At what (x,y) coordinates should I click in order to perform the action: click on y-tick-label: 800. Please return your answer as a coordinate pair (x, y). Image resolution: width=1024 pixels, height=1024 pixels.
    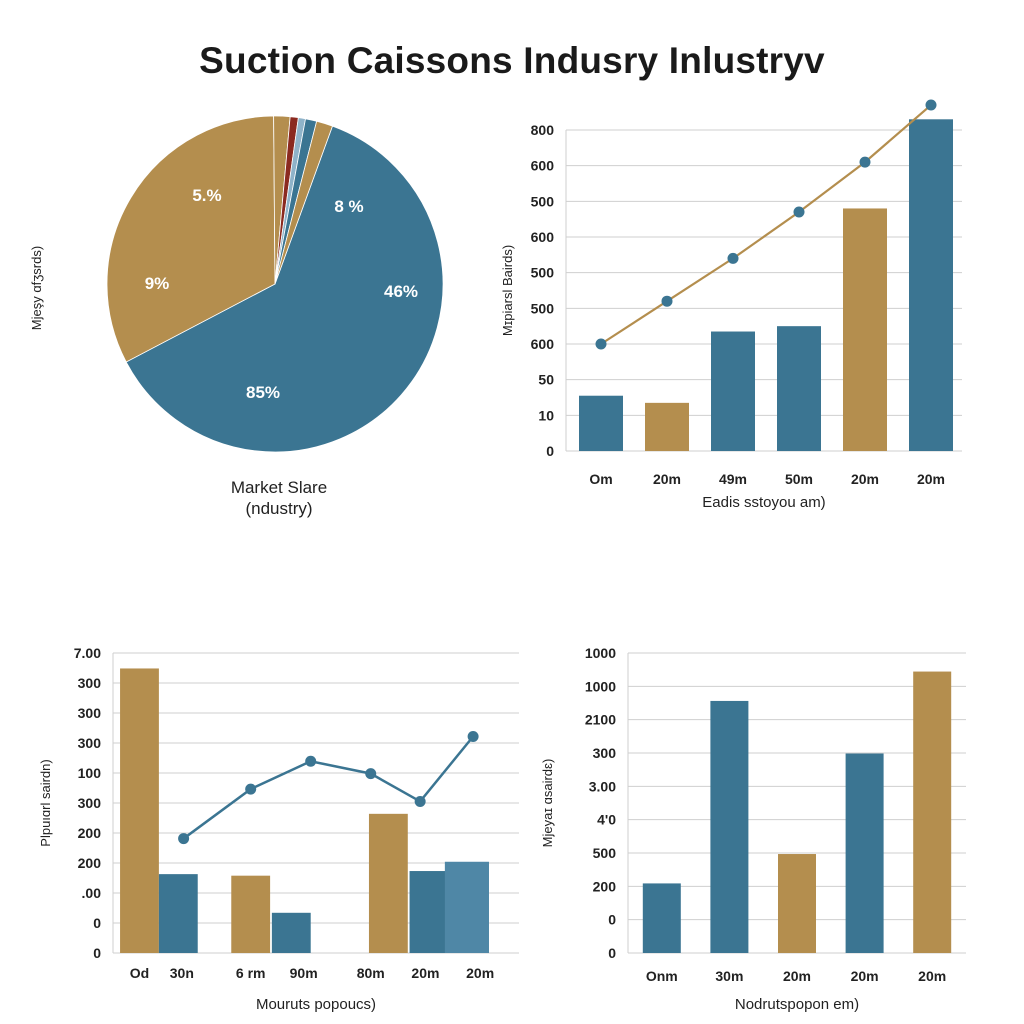
    Looking at the image, I should click on (543, 130).